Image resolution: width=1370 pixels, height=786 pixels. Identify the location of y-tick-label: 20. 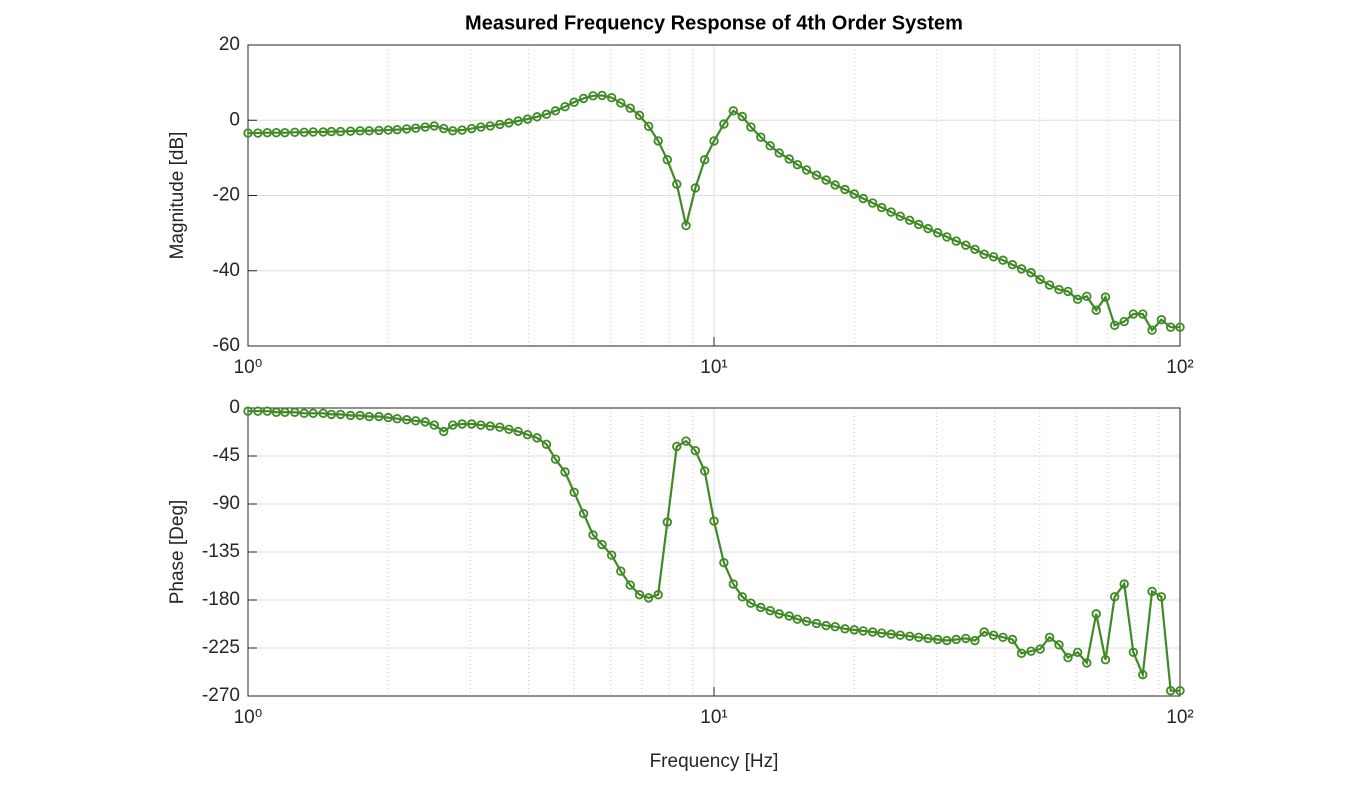
(229, 44).